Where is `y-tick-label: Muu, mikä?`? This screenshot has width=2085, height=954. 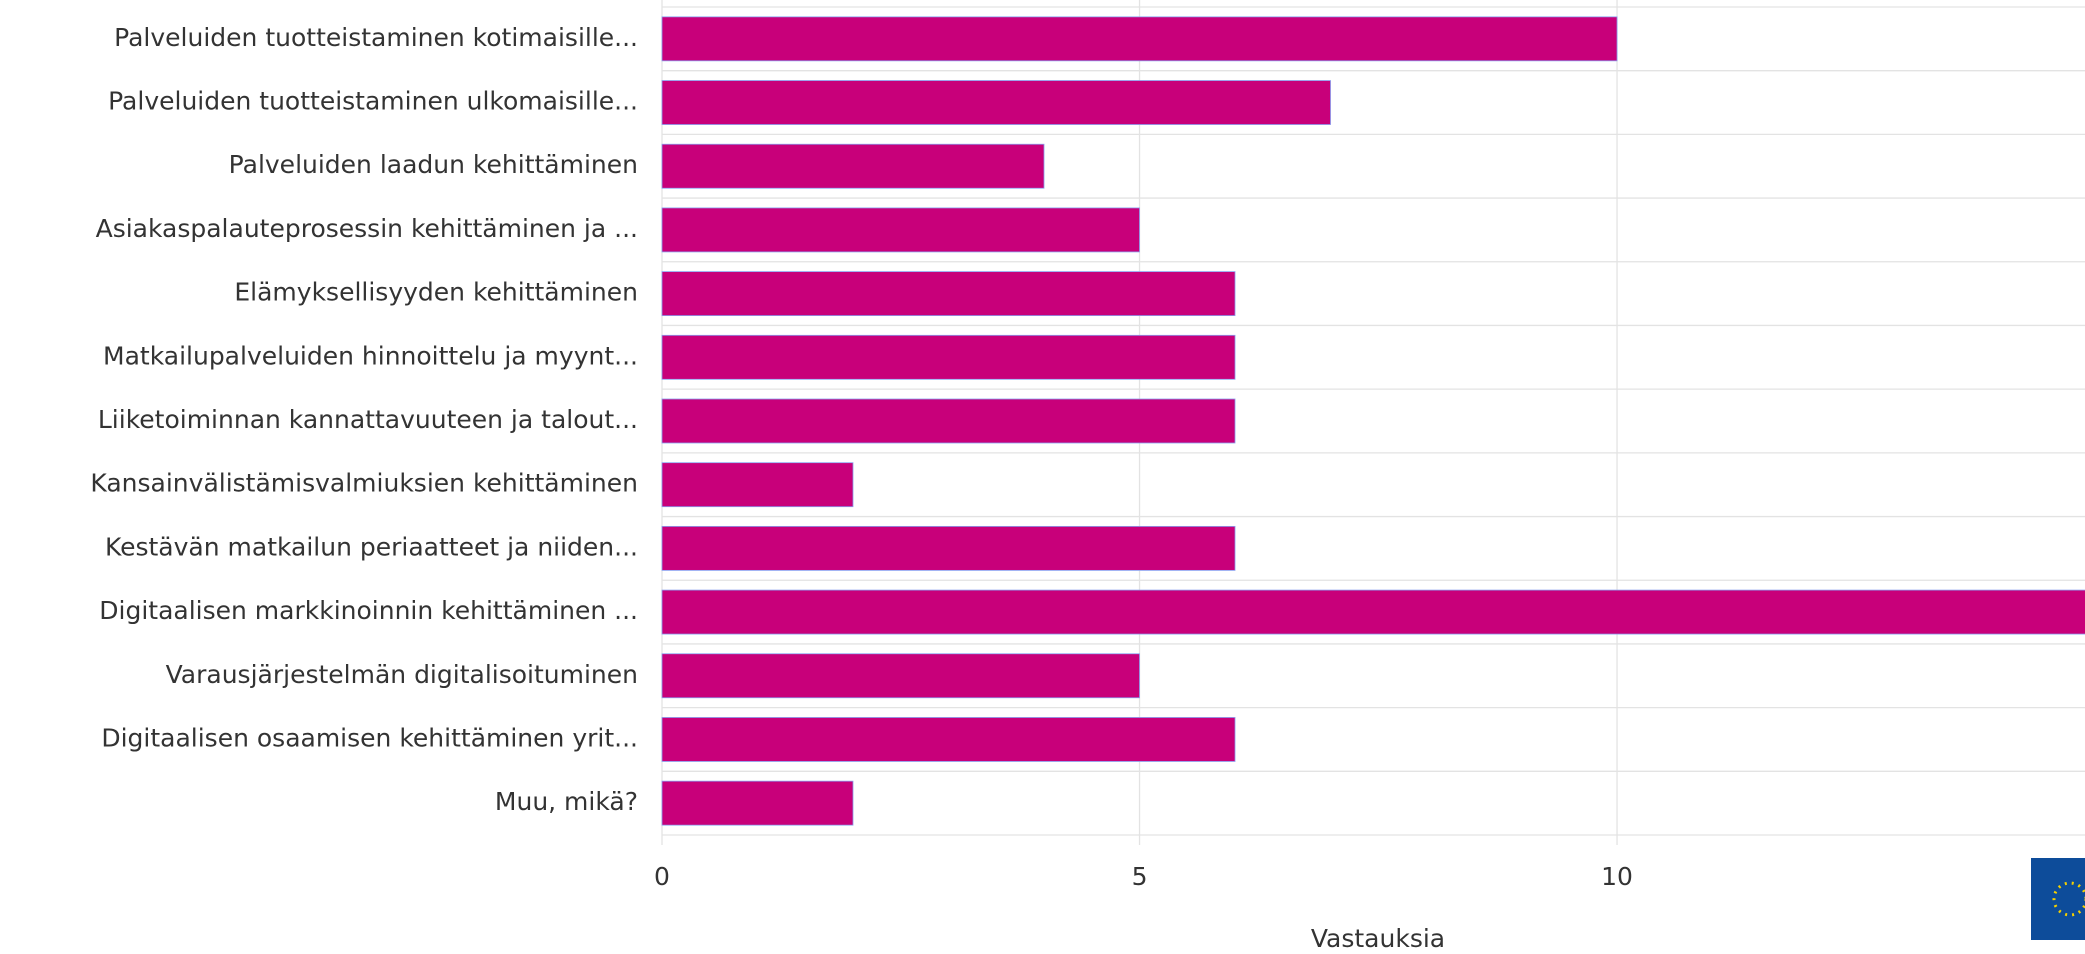 y-tick-label: Muu, mikä? is located at coordinates (566, 801).